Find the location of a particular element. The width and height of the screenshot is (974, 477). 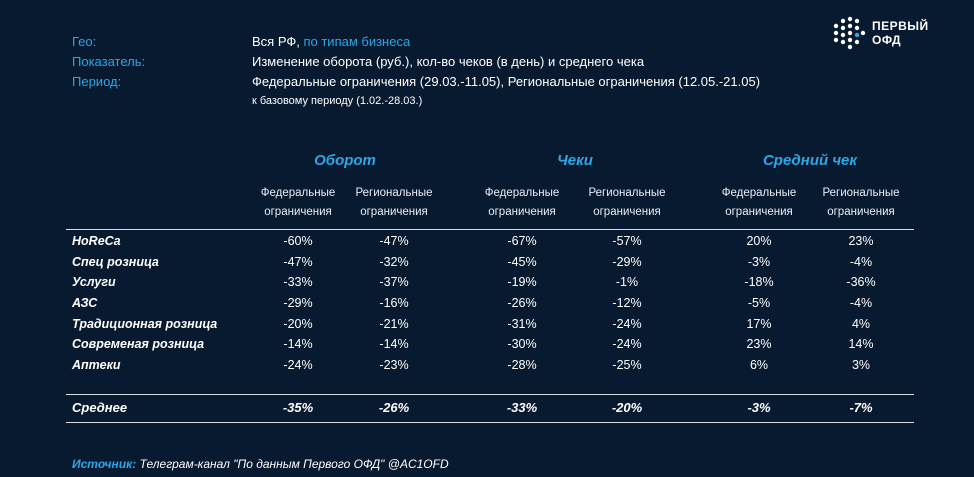

geo-label: Гео: is located at coordinates (84, 41).